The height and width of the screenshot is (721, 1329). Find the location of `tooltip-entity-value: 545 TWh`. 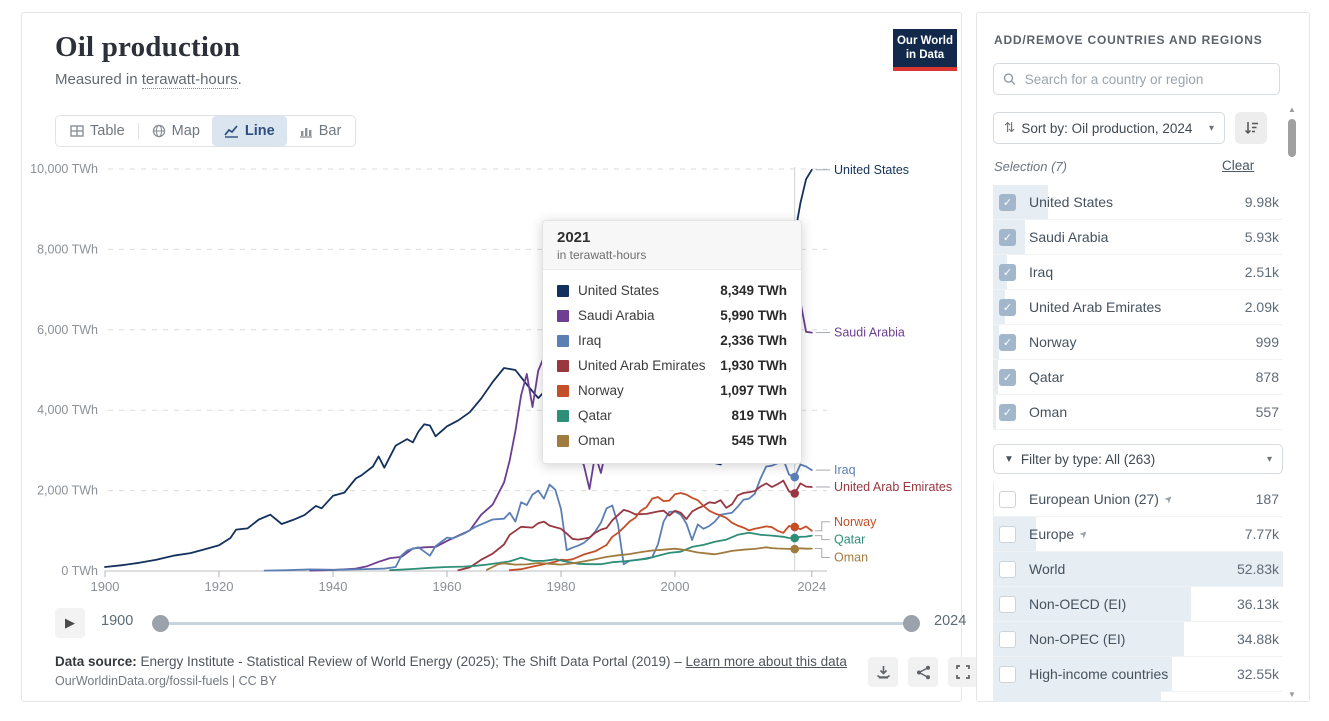

tooltip-entity-value: 545 TWh is located at coordinates (759, 440).